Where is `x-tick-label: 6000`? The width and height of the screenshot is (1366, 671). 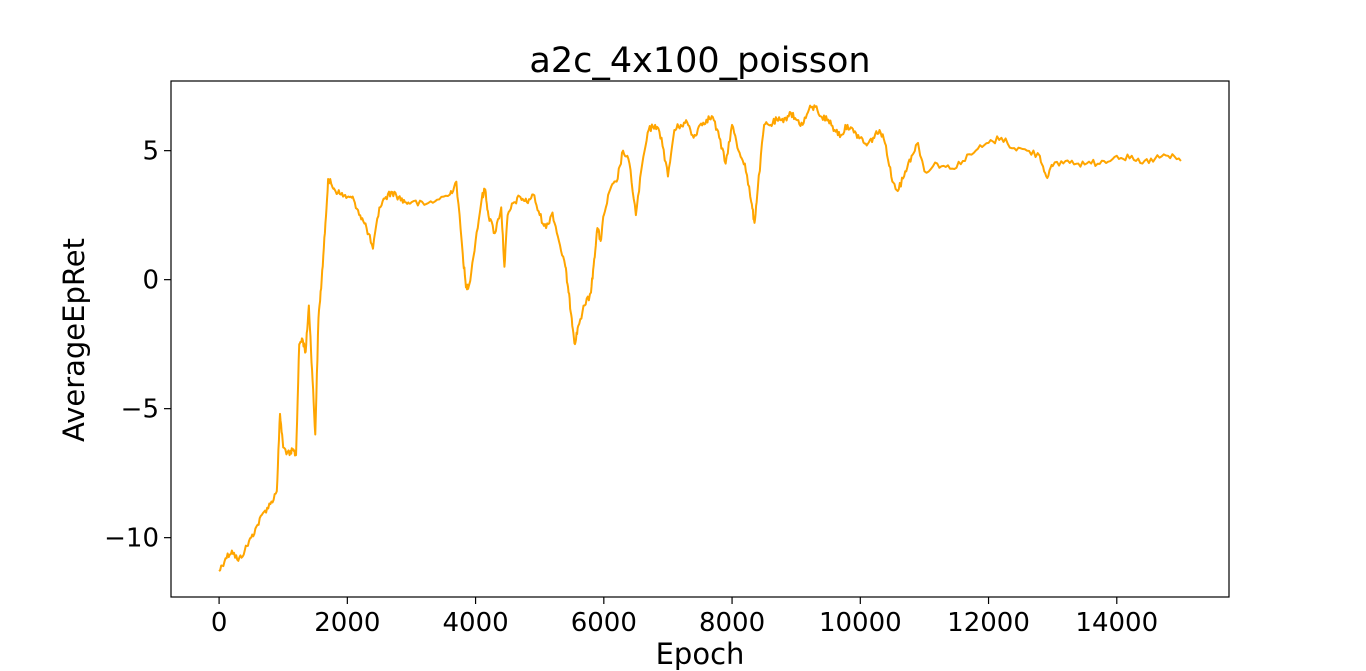
x-tick-label: 6000 is located at coordinates (604, 623).